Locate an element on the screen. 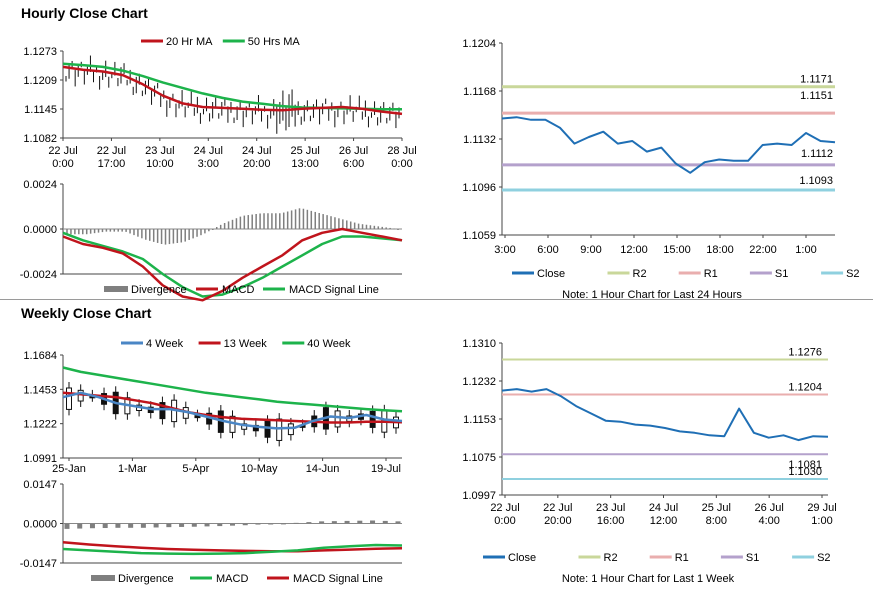 The image size is (873, 601). hourly-macd-legend-label: Divergence is located at coordinates (159, 290).